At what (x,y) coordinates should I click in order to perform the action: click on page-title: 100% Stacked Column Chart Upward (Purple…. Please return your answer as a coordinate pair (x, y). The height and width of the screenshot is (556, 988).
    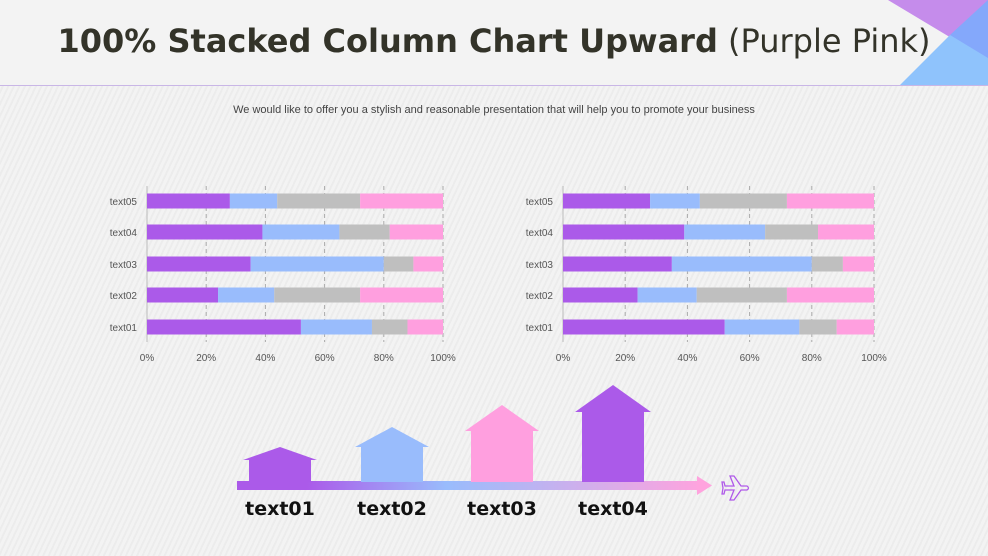
    Looking at the image, I should click on (494, 41).